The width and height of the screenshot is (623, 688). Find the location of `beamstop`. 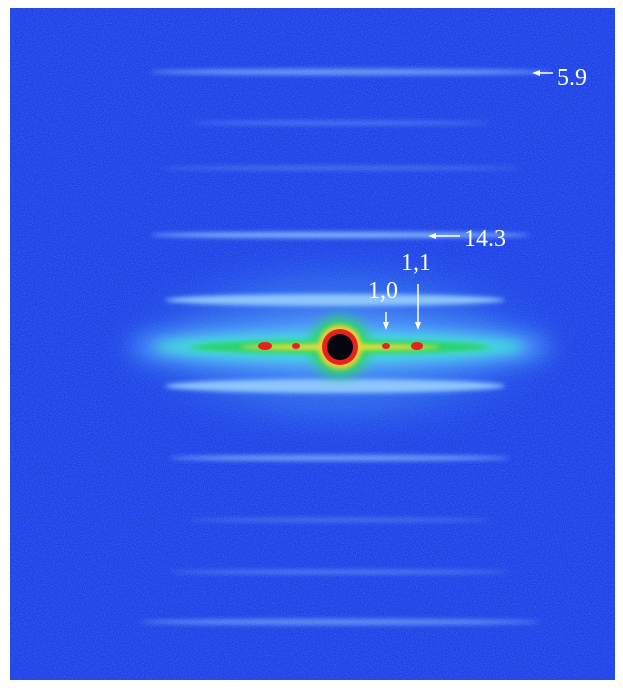

beamstop is located at coordinates (340, 347).